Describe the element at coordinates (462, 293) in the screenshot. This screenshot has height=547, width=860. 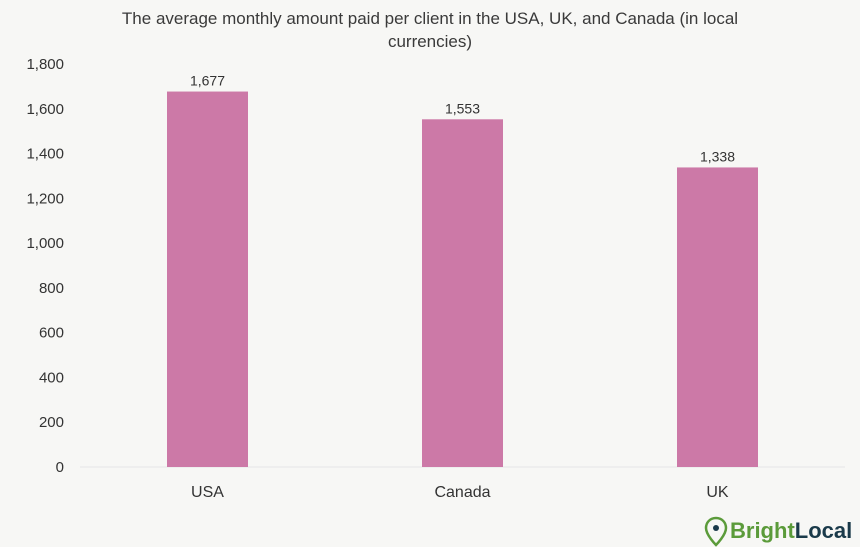
I see `bar-canada` at that location.